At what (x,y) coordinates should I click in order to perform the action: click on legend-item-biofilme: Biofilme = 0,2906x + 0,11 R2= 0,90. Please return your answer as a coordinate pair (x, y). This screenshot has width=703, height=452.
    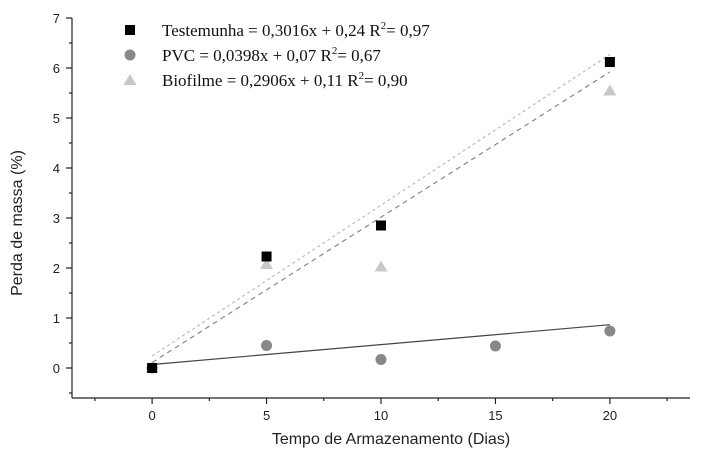
    Looking at the image, I should click on (265, 80).